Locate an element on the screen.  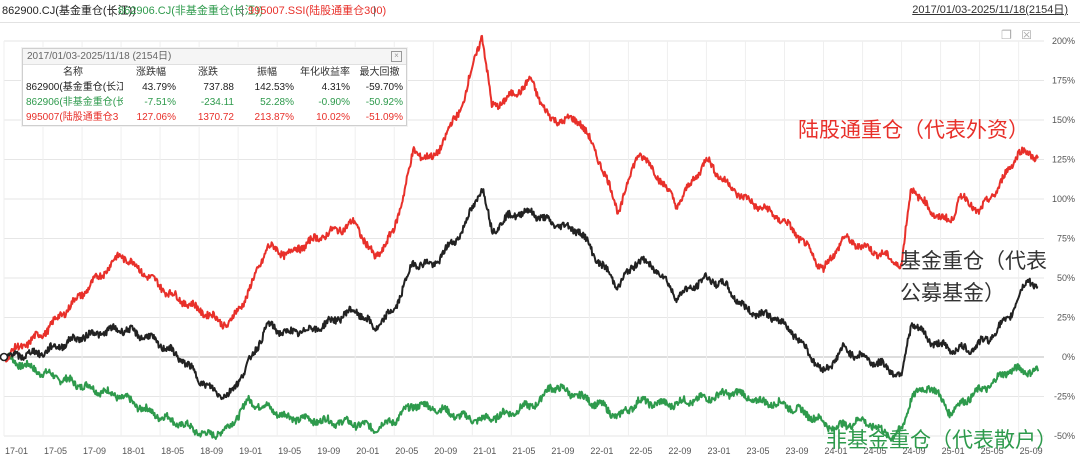
x-tick-label: 18-01 is located at coordinates (133, 451).